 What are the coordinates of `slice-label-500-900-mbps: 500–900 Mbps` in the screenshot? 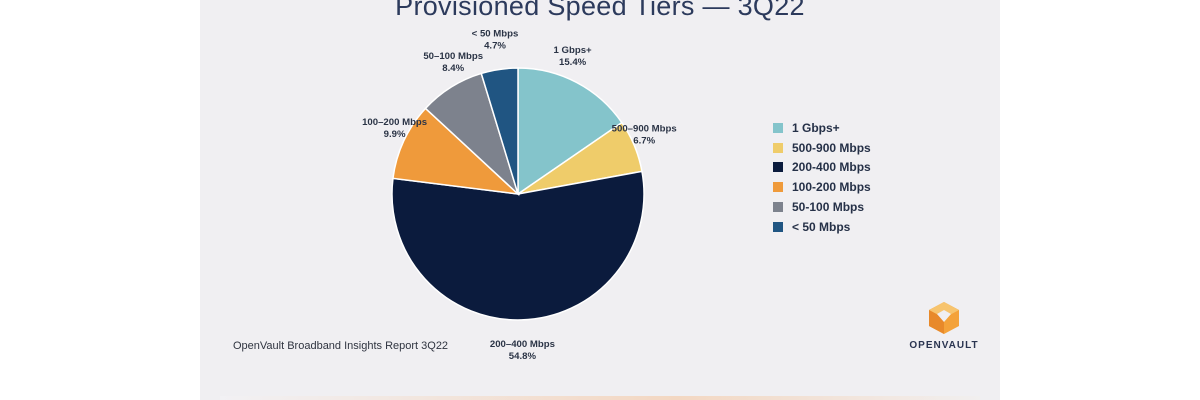 It's located at (644, 129).